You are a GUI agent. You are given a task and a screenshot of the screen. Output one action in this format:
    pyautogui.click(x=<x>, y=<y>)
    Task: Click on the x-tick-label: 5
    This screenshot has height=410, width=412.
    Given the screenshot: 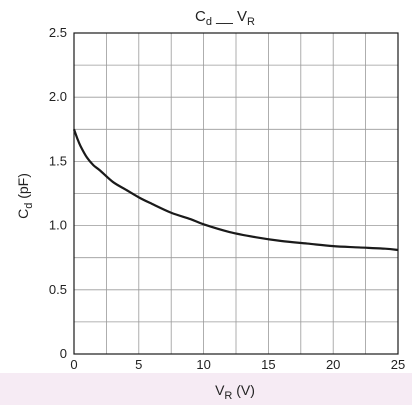 What is the action you would take?
    pyautogui.click(x=138, y=364)
    